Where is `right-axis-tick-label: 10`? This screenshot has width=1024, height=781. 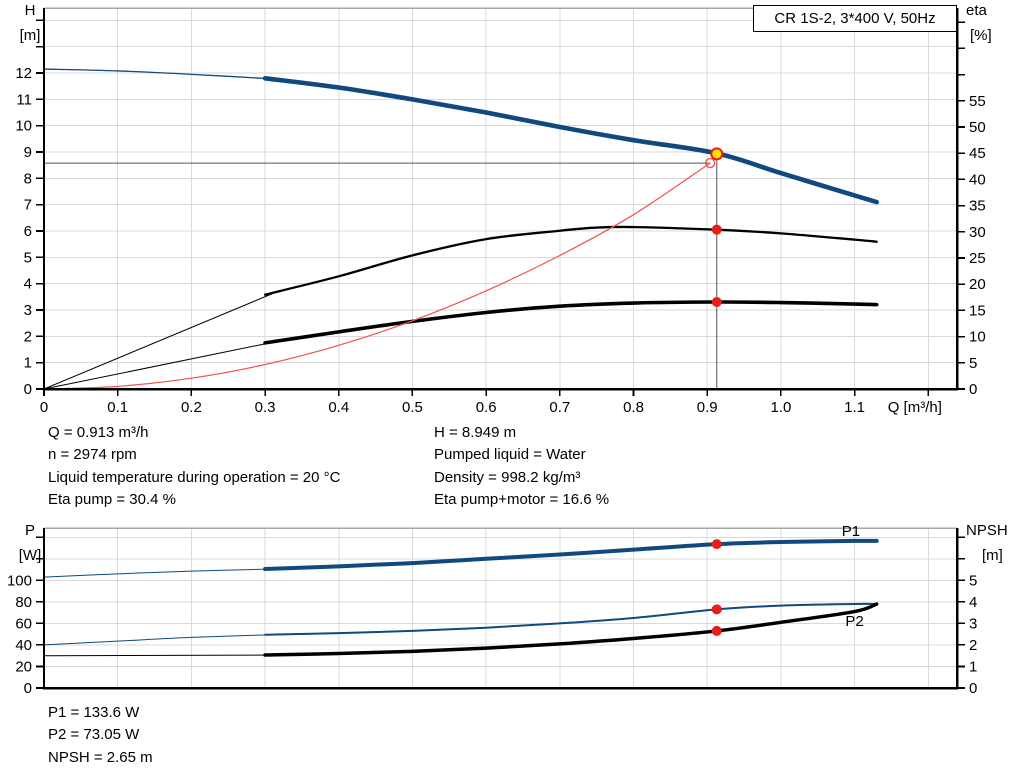 right-axis-tick-label: 10 is located at coordinates (977, 337).